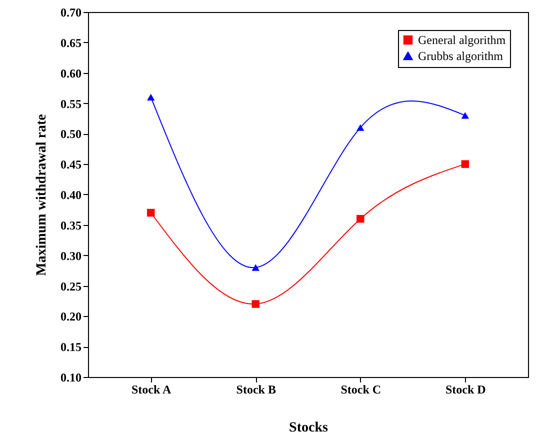 Image resolution: width=537 pixels, height=446 pixels. What do you see at coordinates (71, 134) in the screenshot?
I see `y-tick-label: 0.50` at bounding box center [71, 134].